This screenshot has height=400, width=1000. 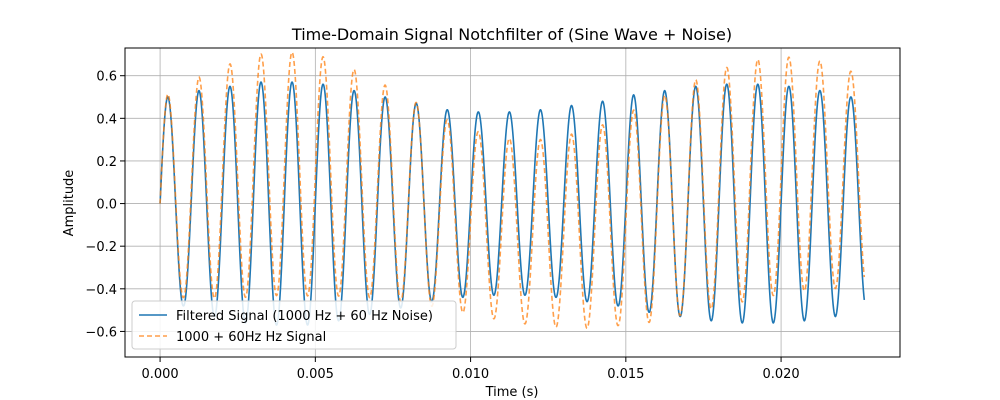 I want to click on legend-box, so click(x=294, y=325).